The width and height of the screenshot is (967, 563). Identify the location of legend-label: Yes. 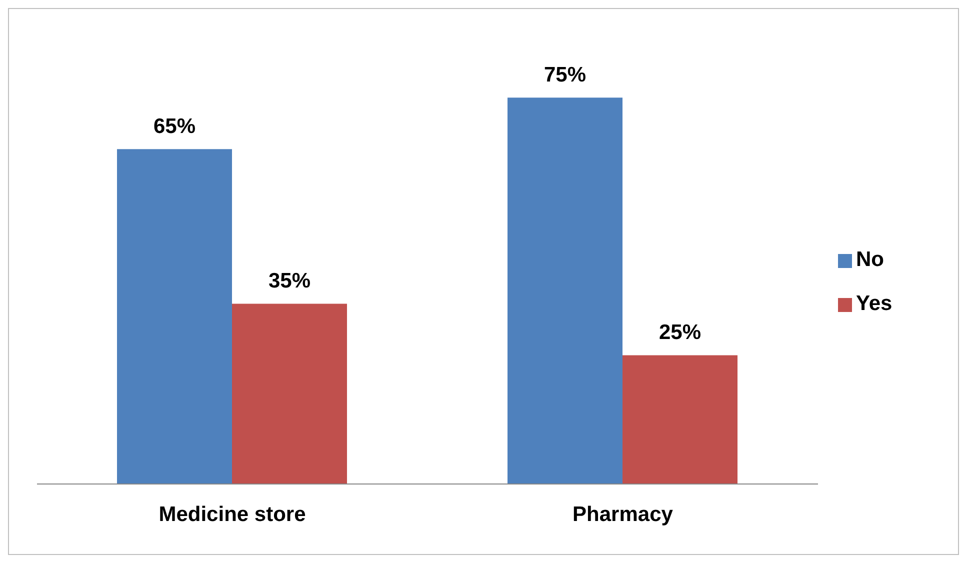
(874, 303).